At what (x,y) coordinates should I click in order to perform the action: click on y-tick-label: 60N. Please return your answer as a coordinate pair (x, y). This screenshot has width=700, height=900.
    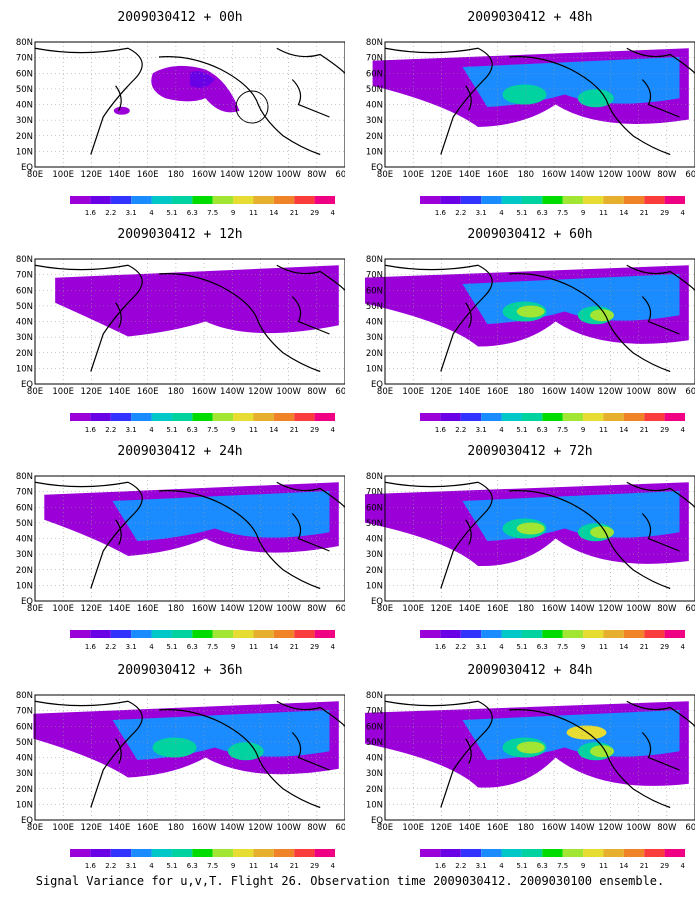
    Looking at the image, I should click on (24, 74).